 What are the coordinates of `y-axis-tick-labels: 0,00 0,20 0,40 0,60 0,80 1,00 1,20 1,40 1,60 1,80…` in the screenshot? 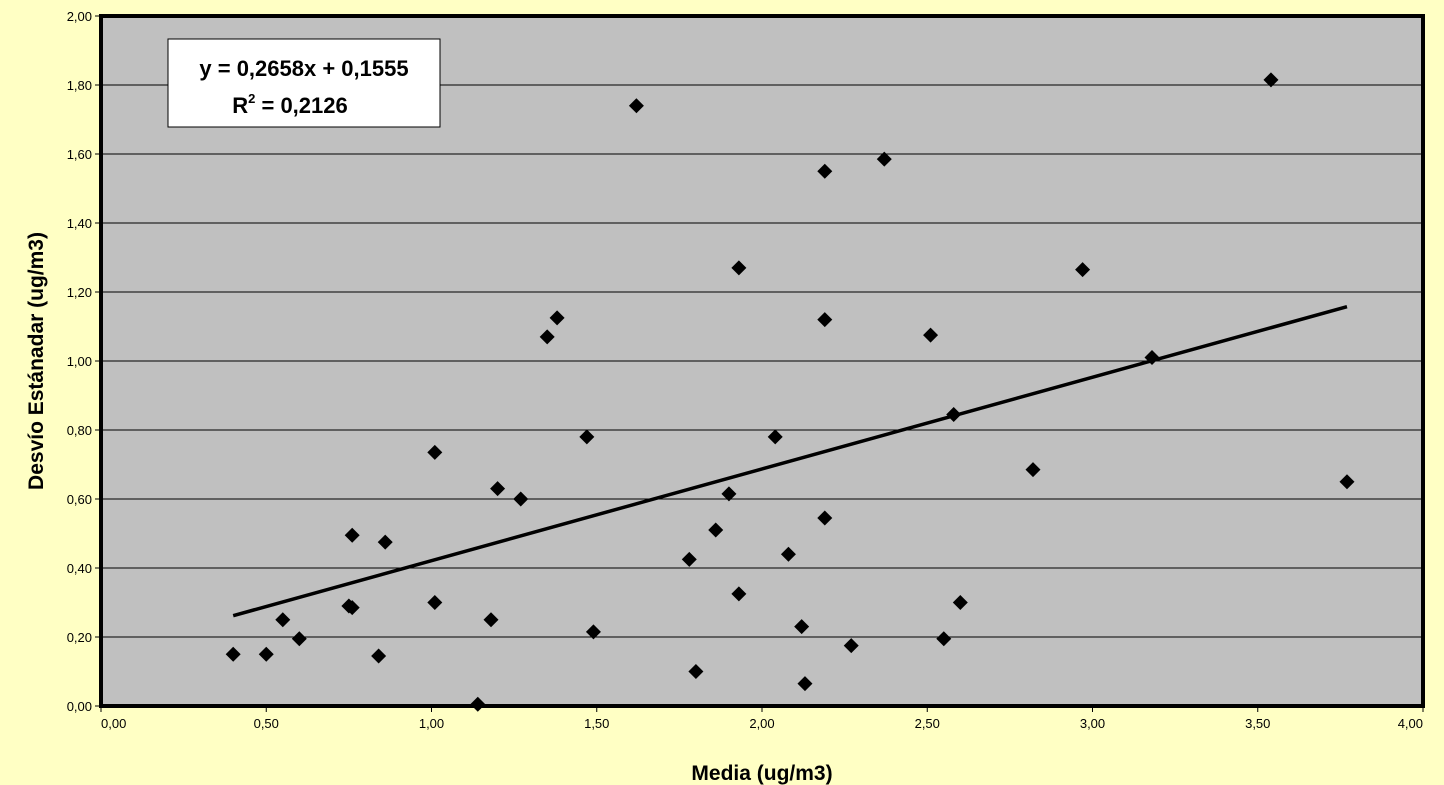 It's located at (84, 361).